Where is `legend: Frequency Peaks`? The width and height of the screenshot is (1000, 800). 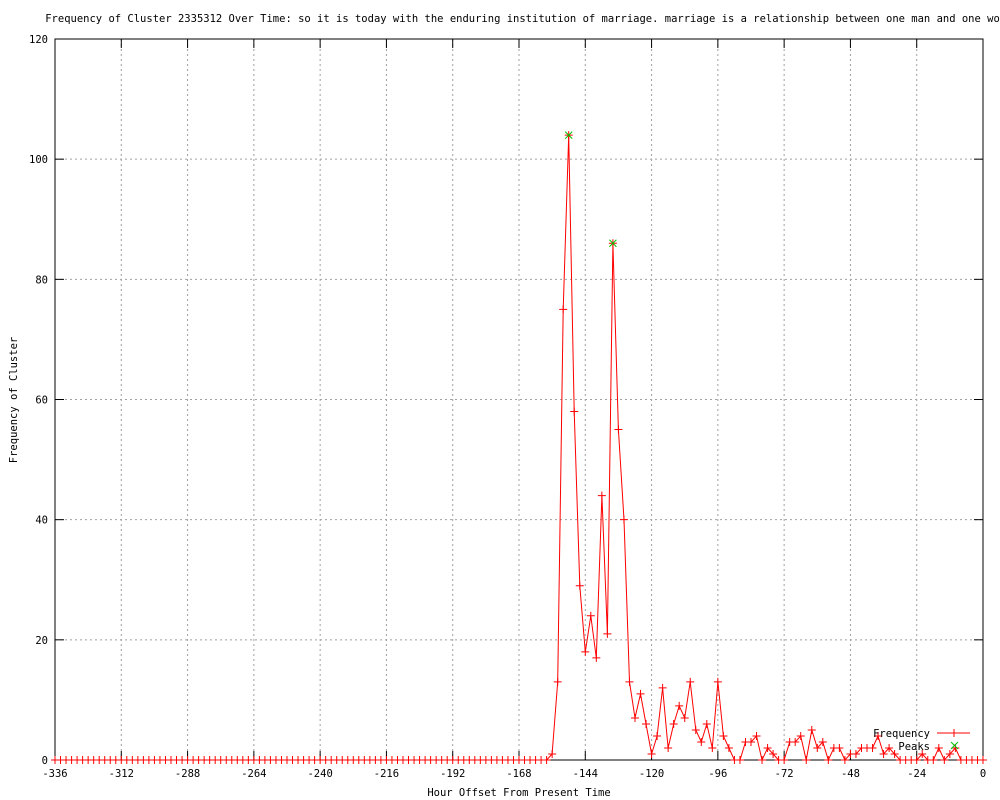 legend: Frequency Peaks is located at coordinates (921, 740).